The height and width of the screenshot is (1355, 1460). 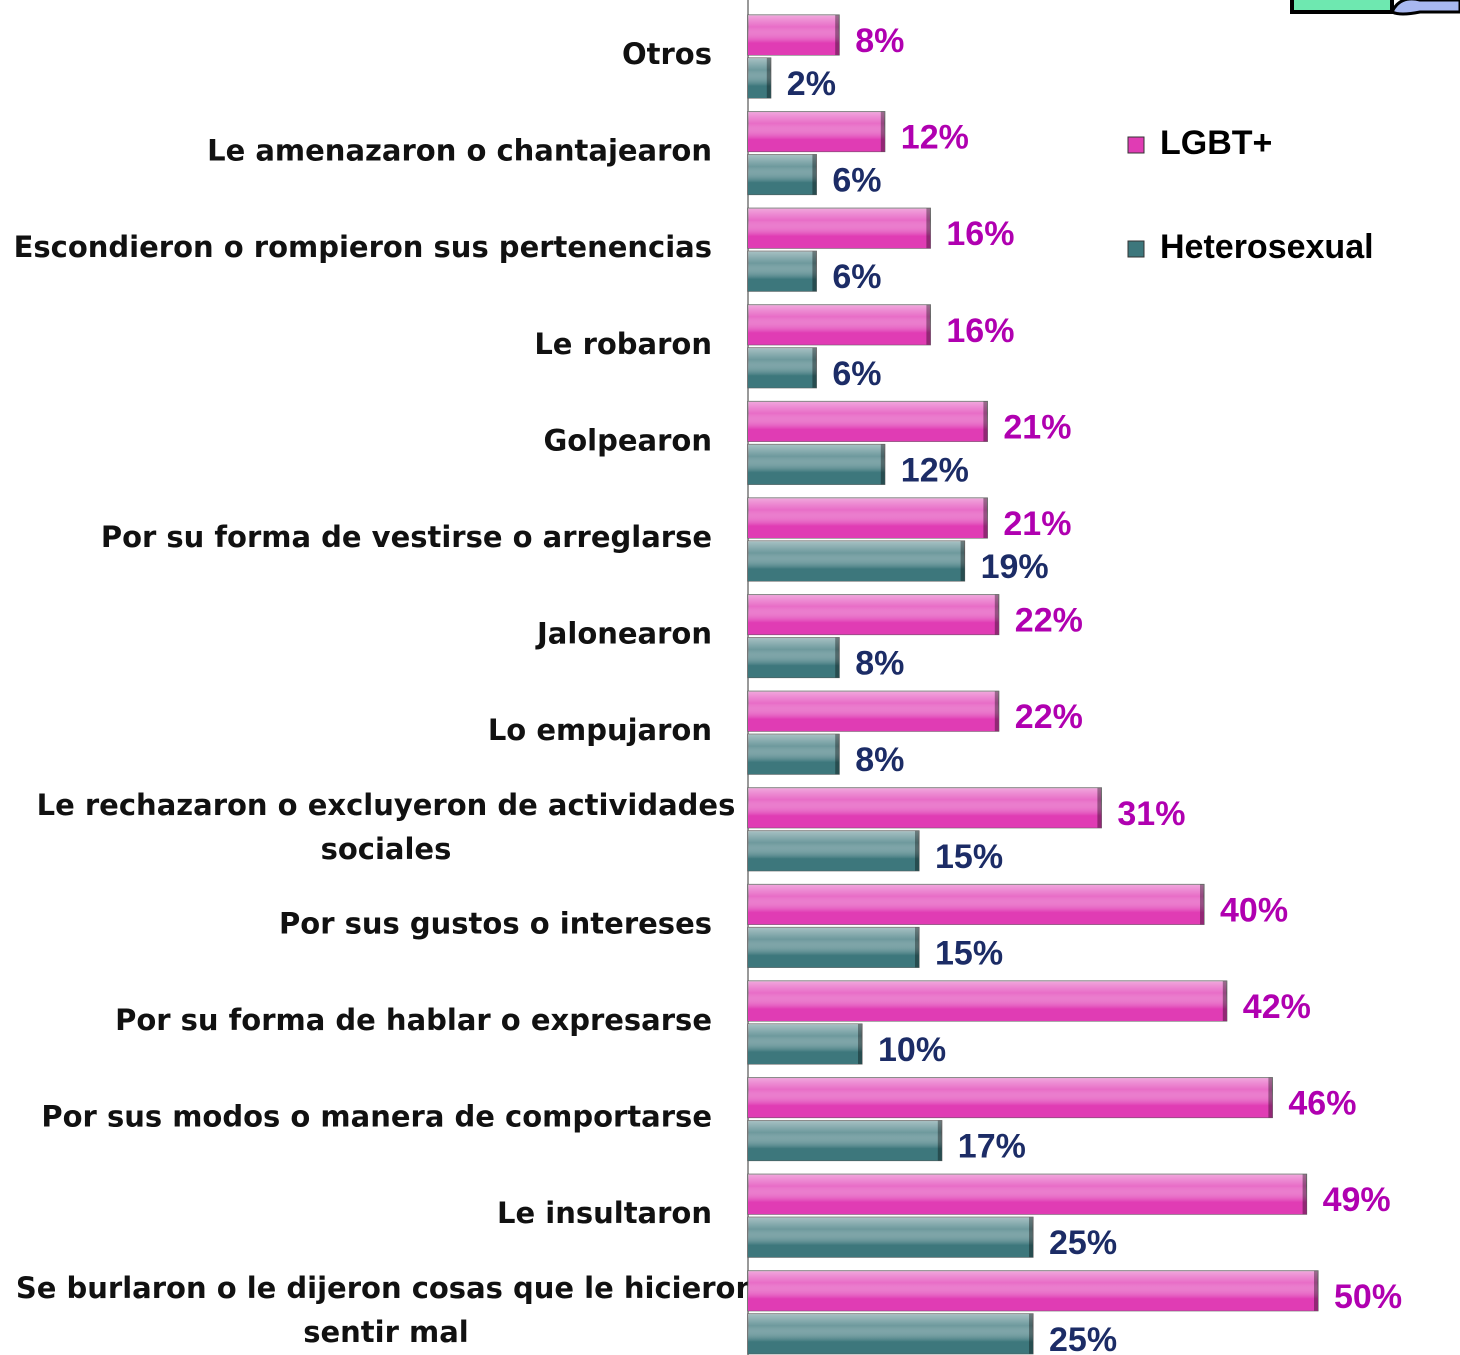 I want to click on category-label: Por sus modos o manera de comportarse, so click(x=376, y=1117).